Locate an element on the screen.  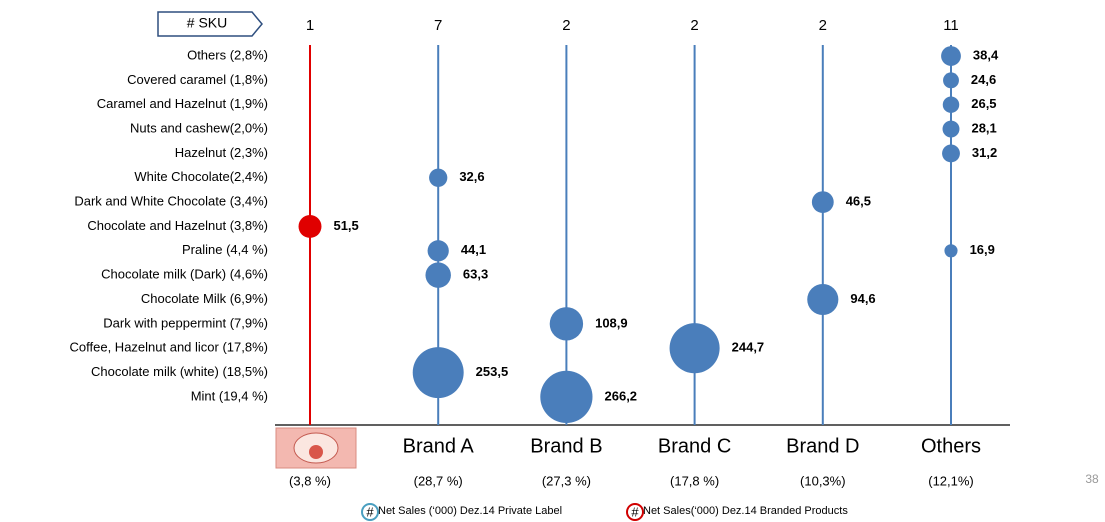
sku-count: 7 is located at coordinates (438, 25).